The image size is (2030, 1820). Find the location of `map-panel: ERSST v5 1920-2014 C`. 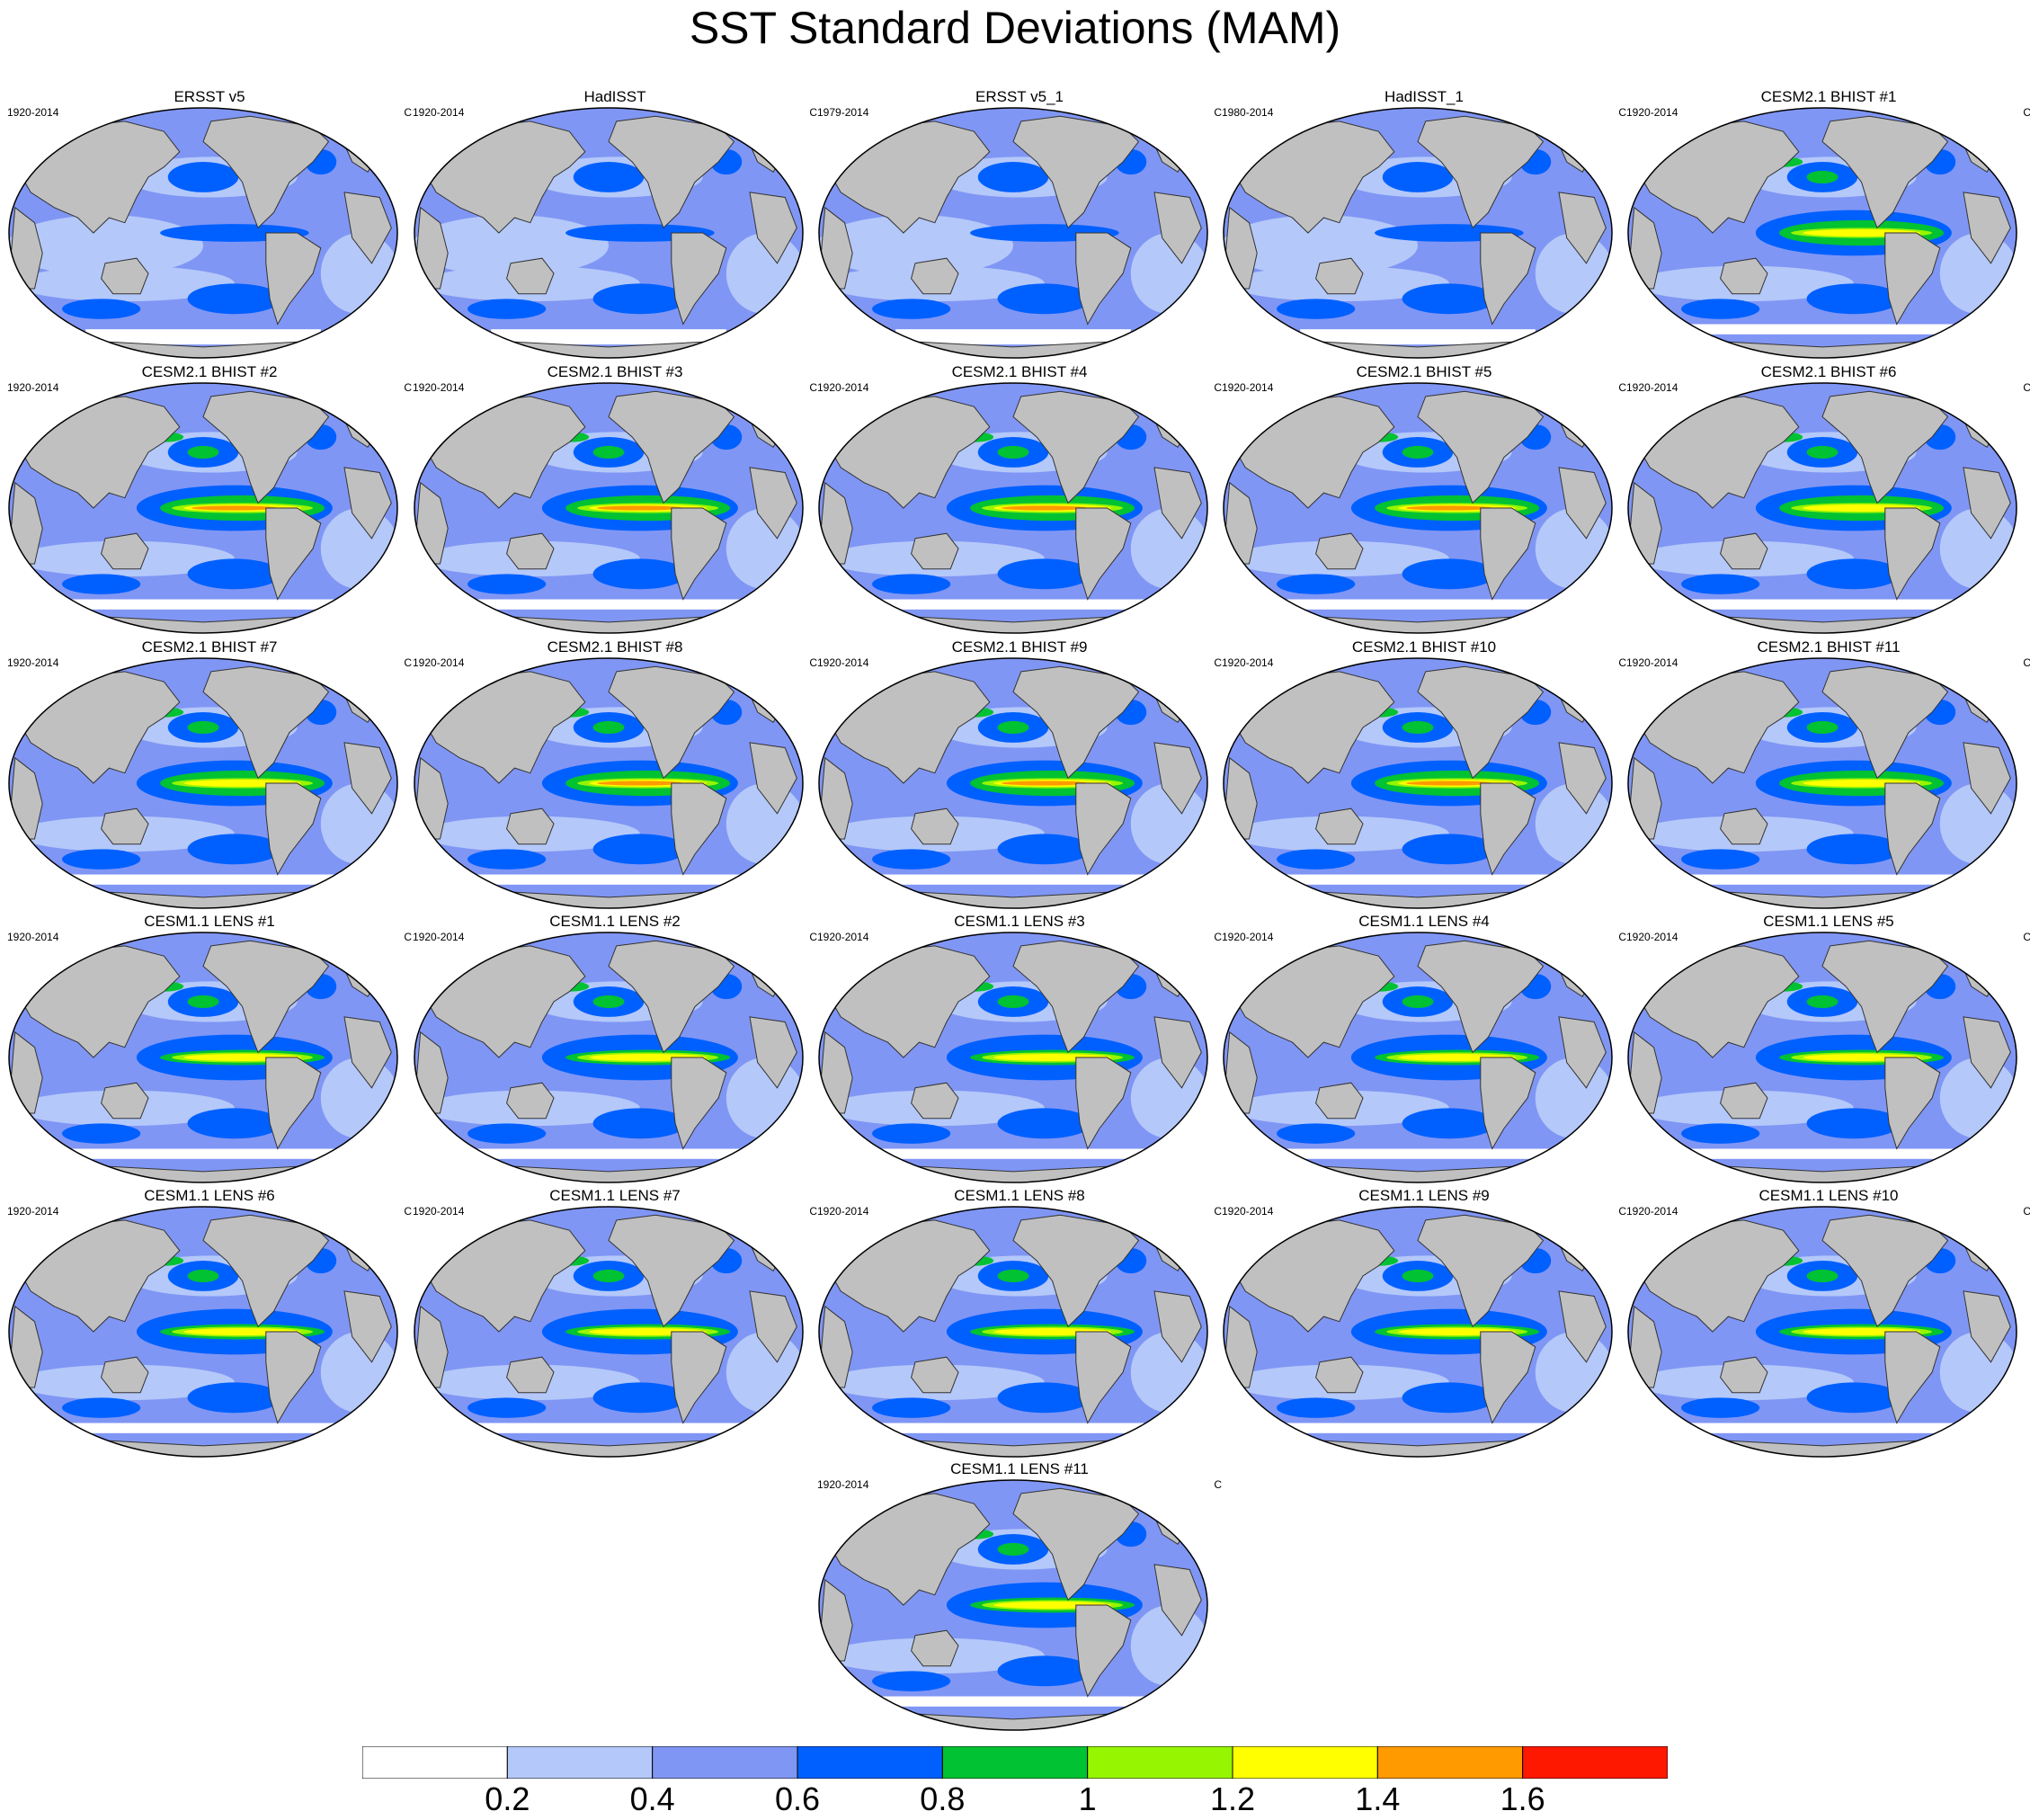

map-panel: ERSST v5 1920-2014 C is located at coordinates (209, 224).